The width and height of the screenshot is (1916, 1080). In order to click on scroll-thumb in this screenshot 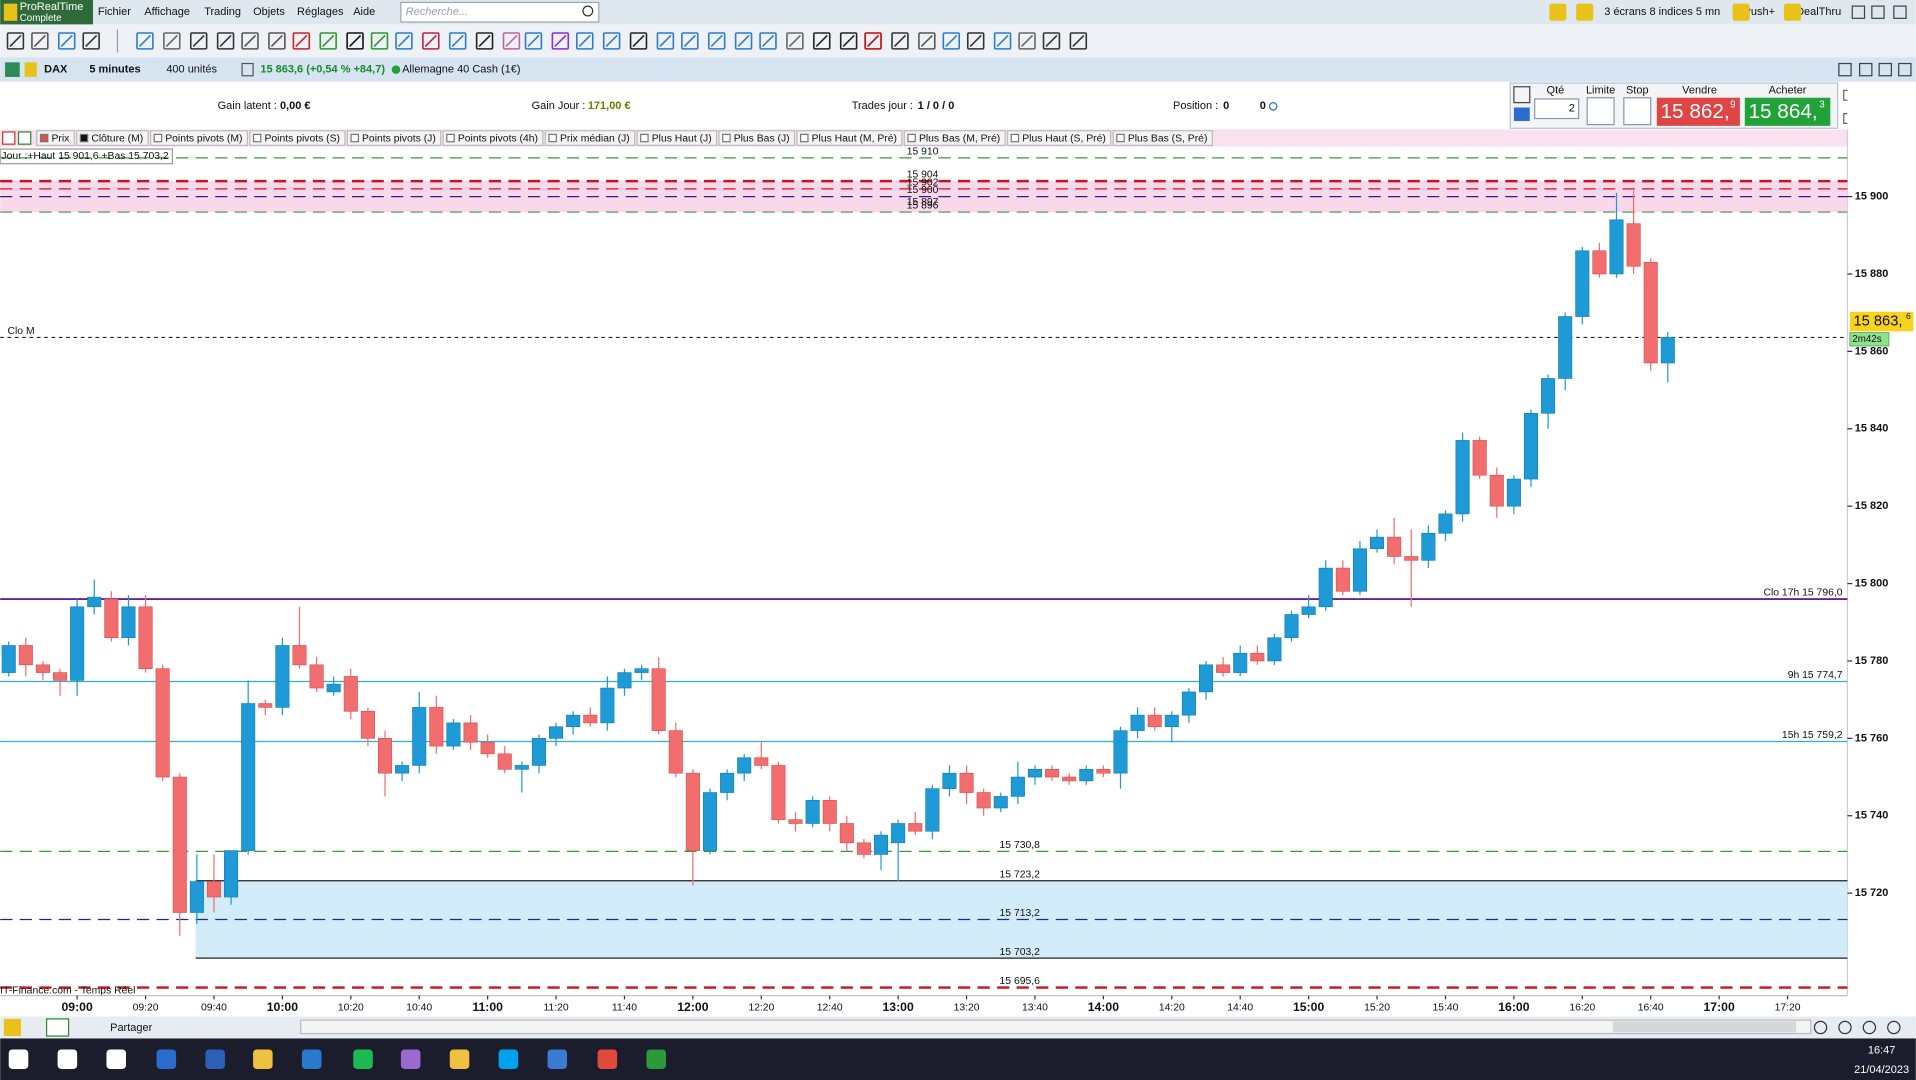, I will do `click(1704, 1027)`.